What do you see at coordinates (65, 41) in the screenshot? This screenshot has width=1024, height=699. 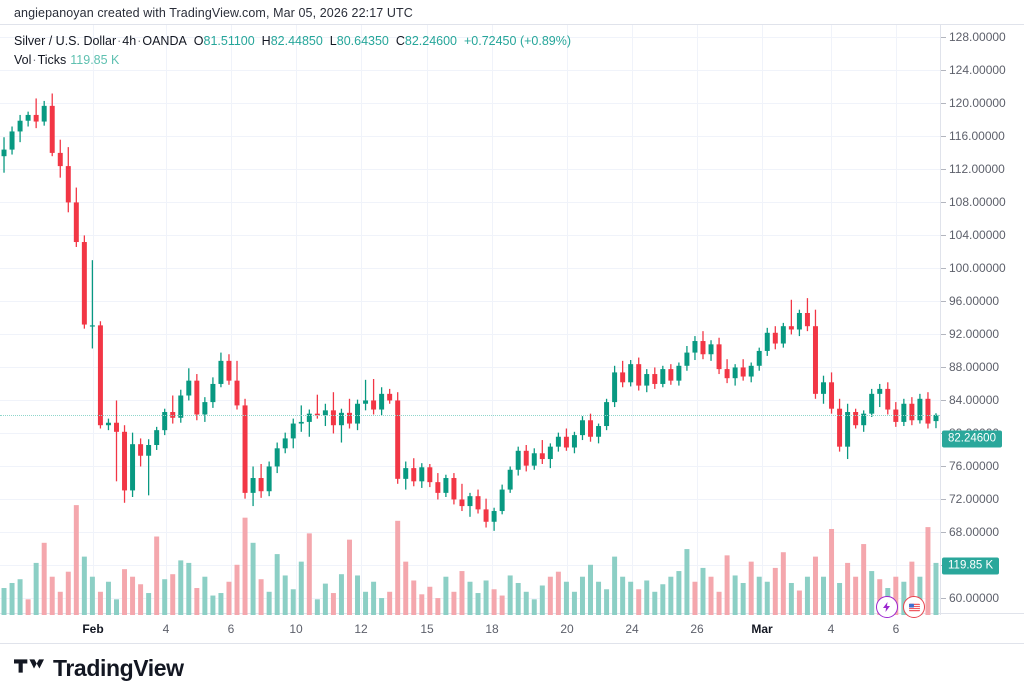 I see `legend-symbol: Silver / U.S. Dollar` at bounding box center [65, 41].